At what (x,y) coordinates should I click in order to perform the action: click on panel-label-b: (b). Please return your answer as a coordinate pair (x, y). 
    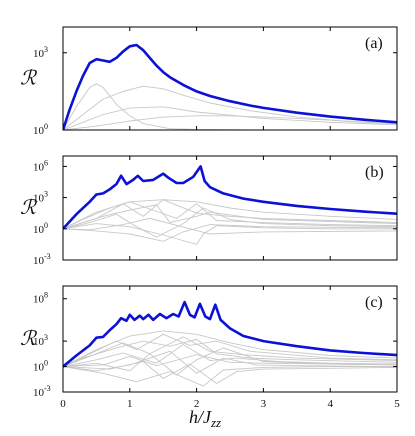
    Looking at the image, I should click on (374, 172).